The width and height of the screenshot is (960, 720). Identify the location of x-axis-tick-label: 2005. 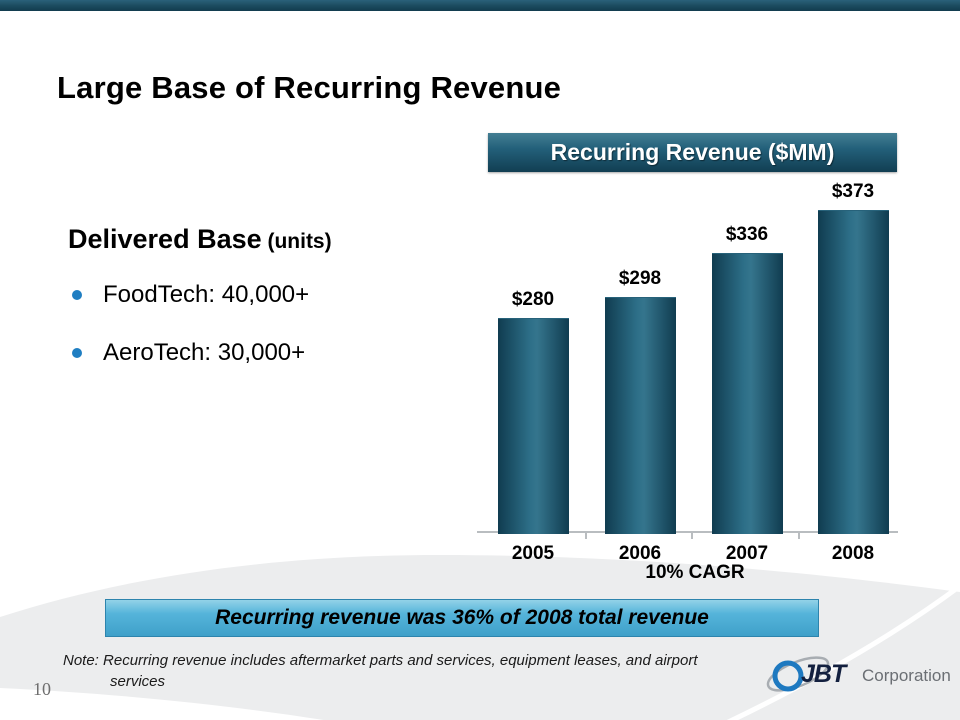
(533, 553).